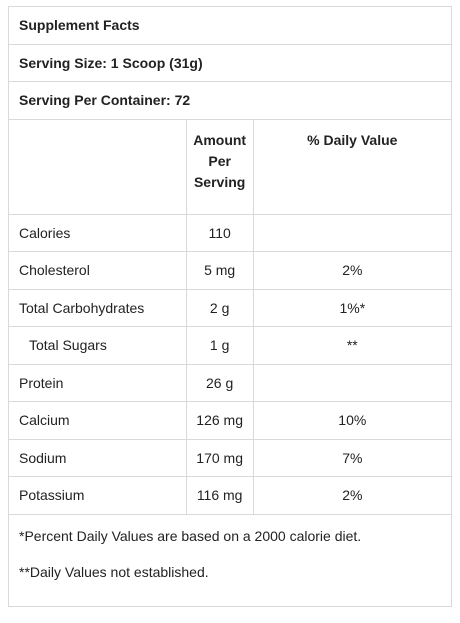  I want to click on amount: 26 g, so click(219, 382).